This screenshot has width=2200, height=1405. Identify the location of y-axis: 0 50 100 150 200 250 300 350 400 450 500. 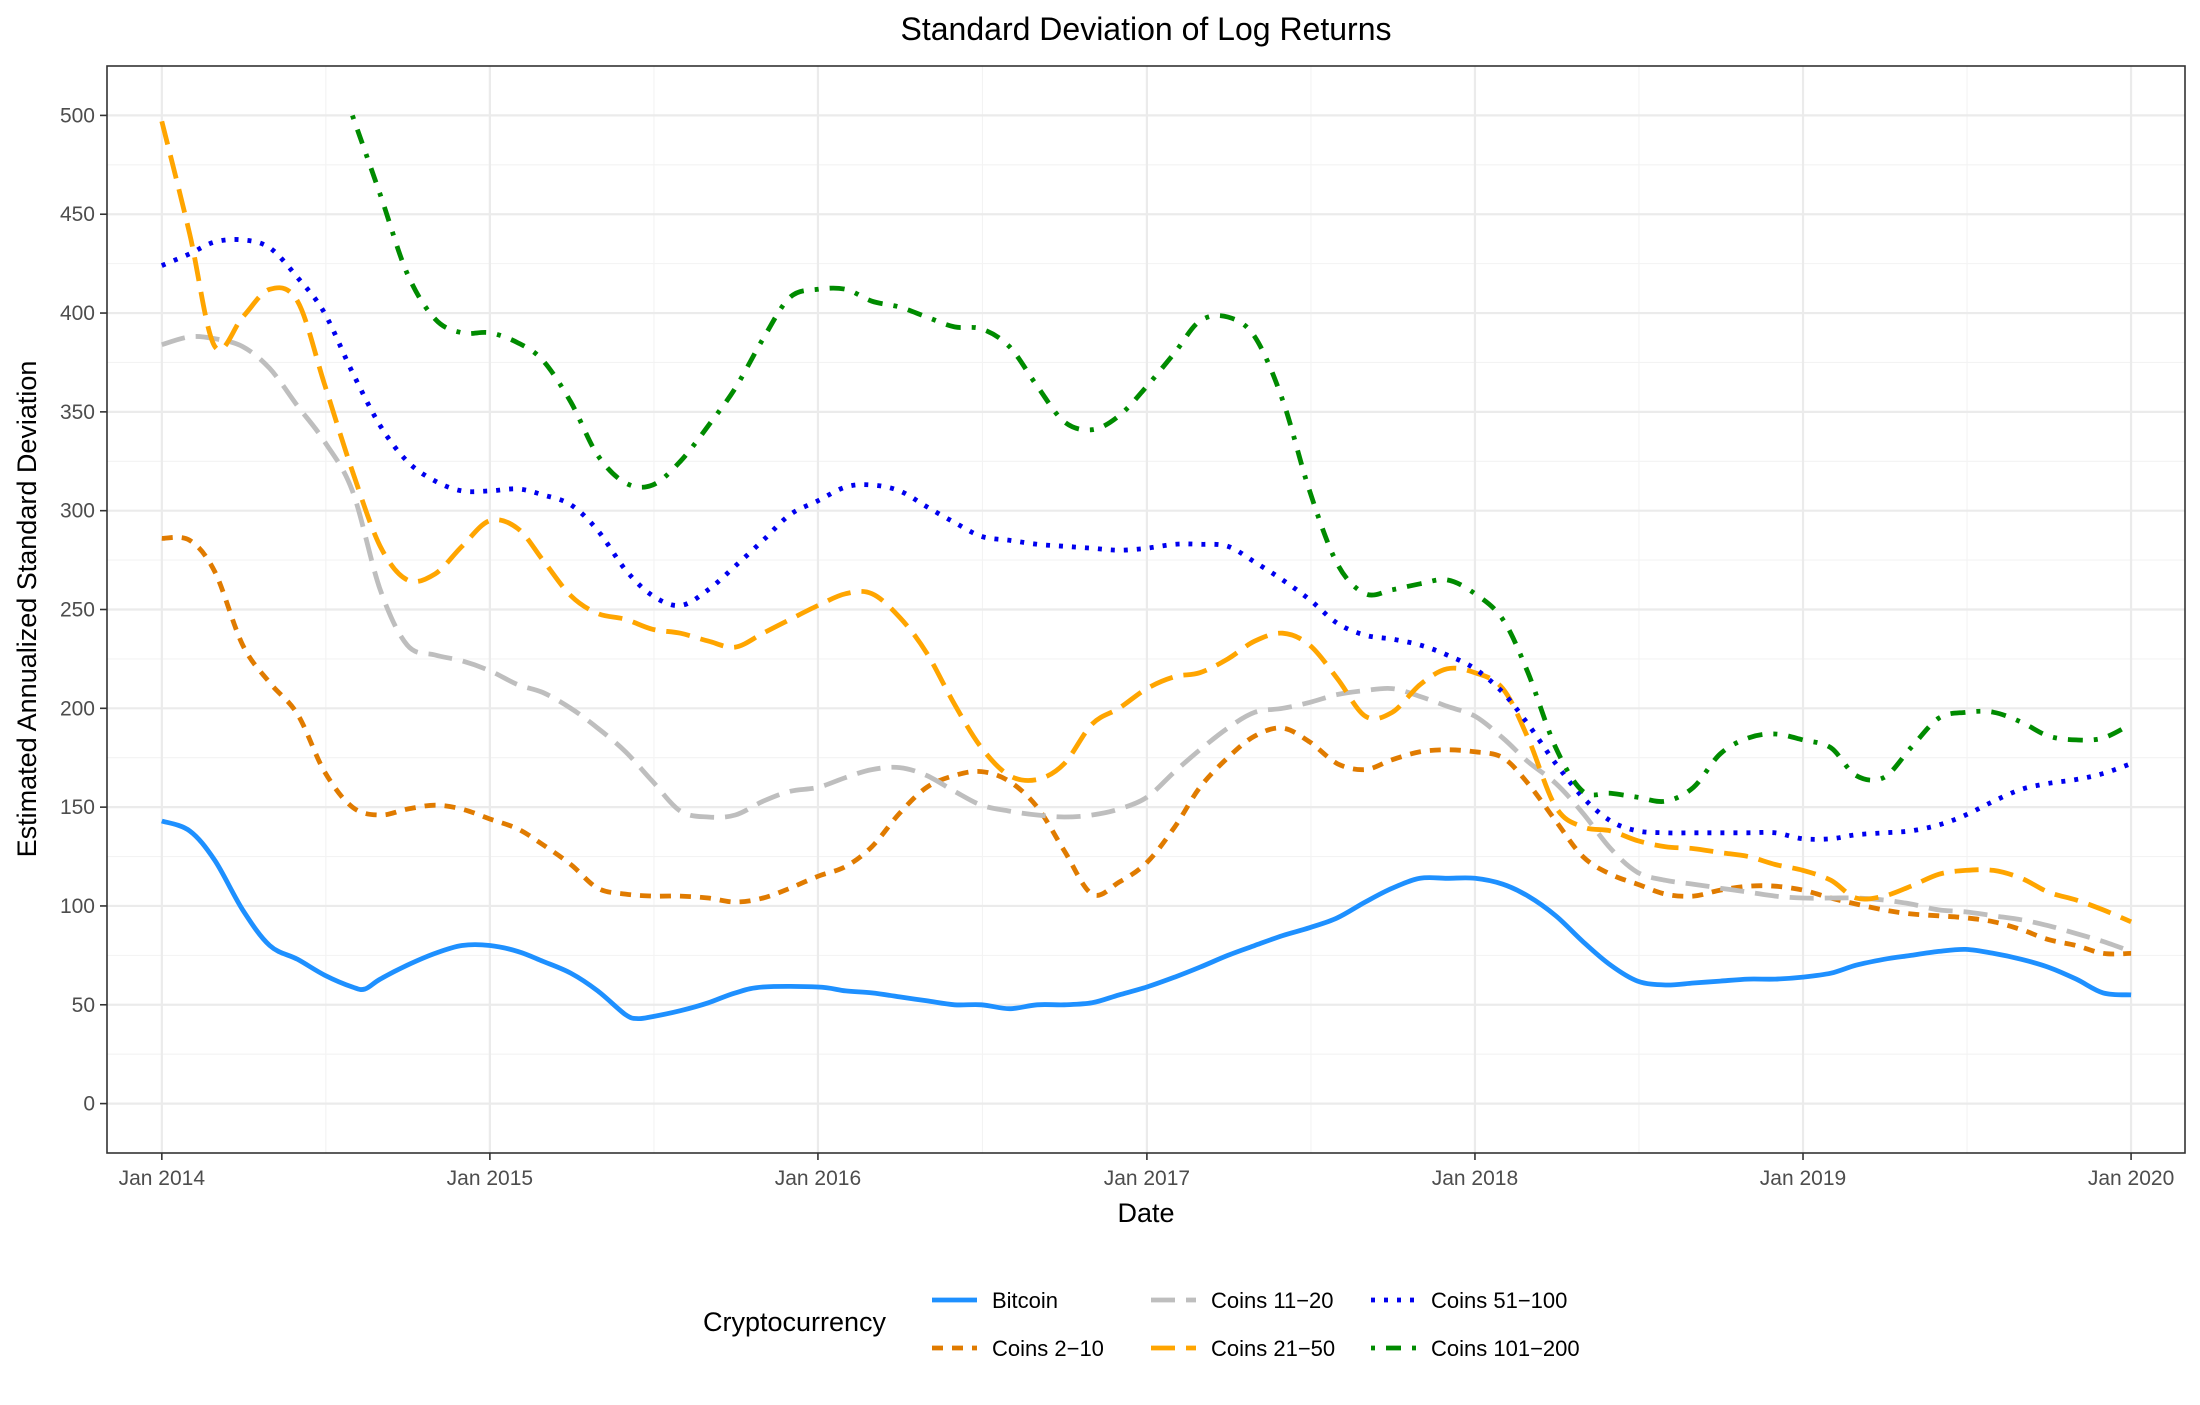
(83, 610).